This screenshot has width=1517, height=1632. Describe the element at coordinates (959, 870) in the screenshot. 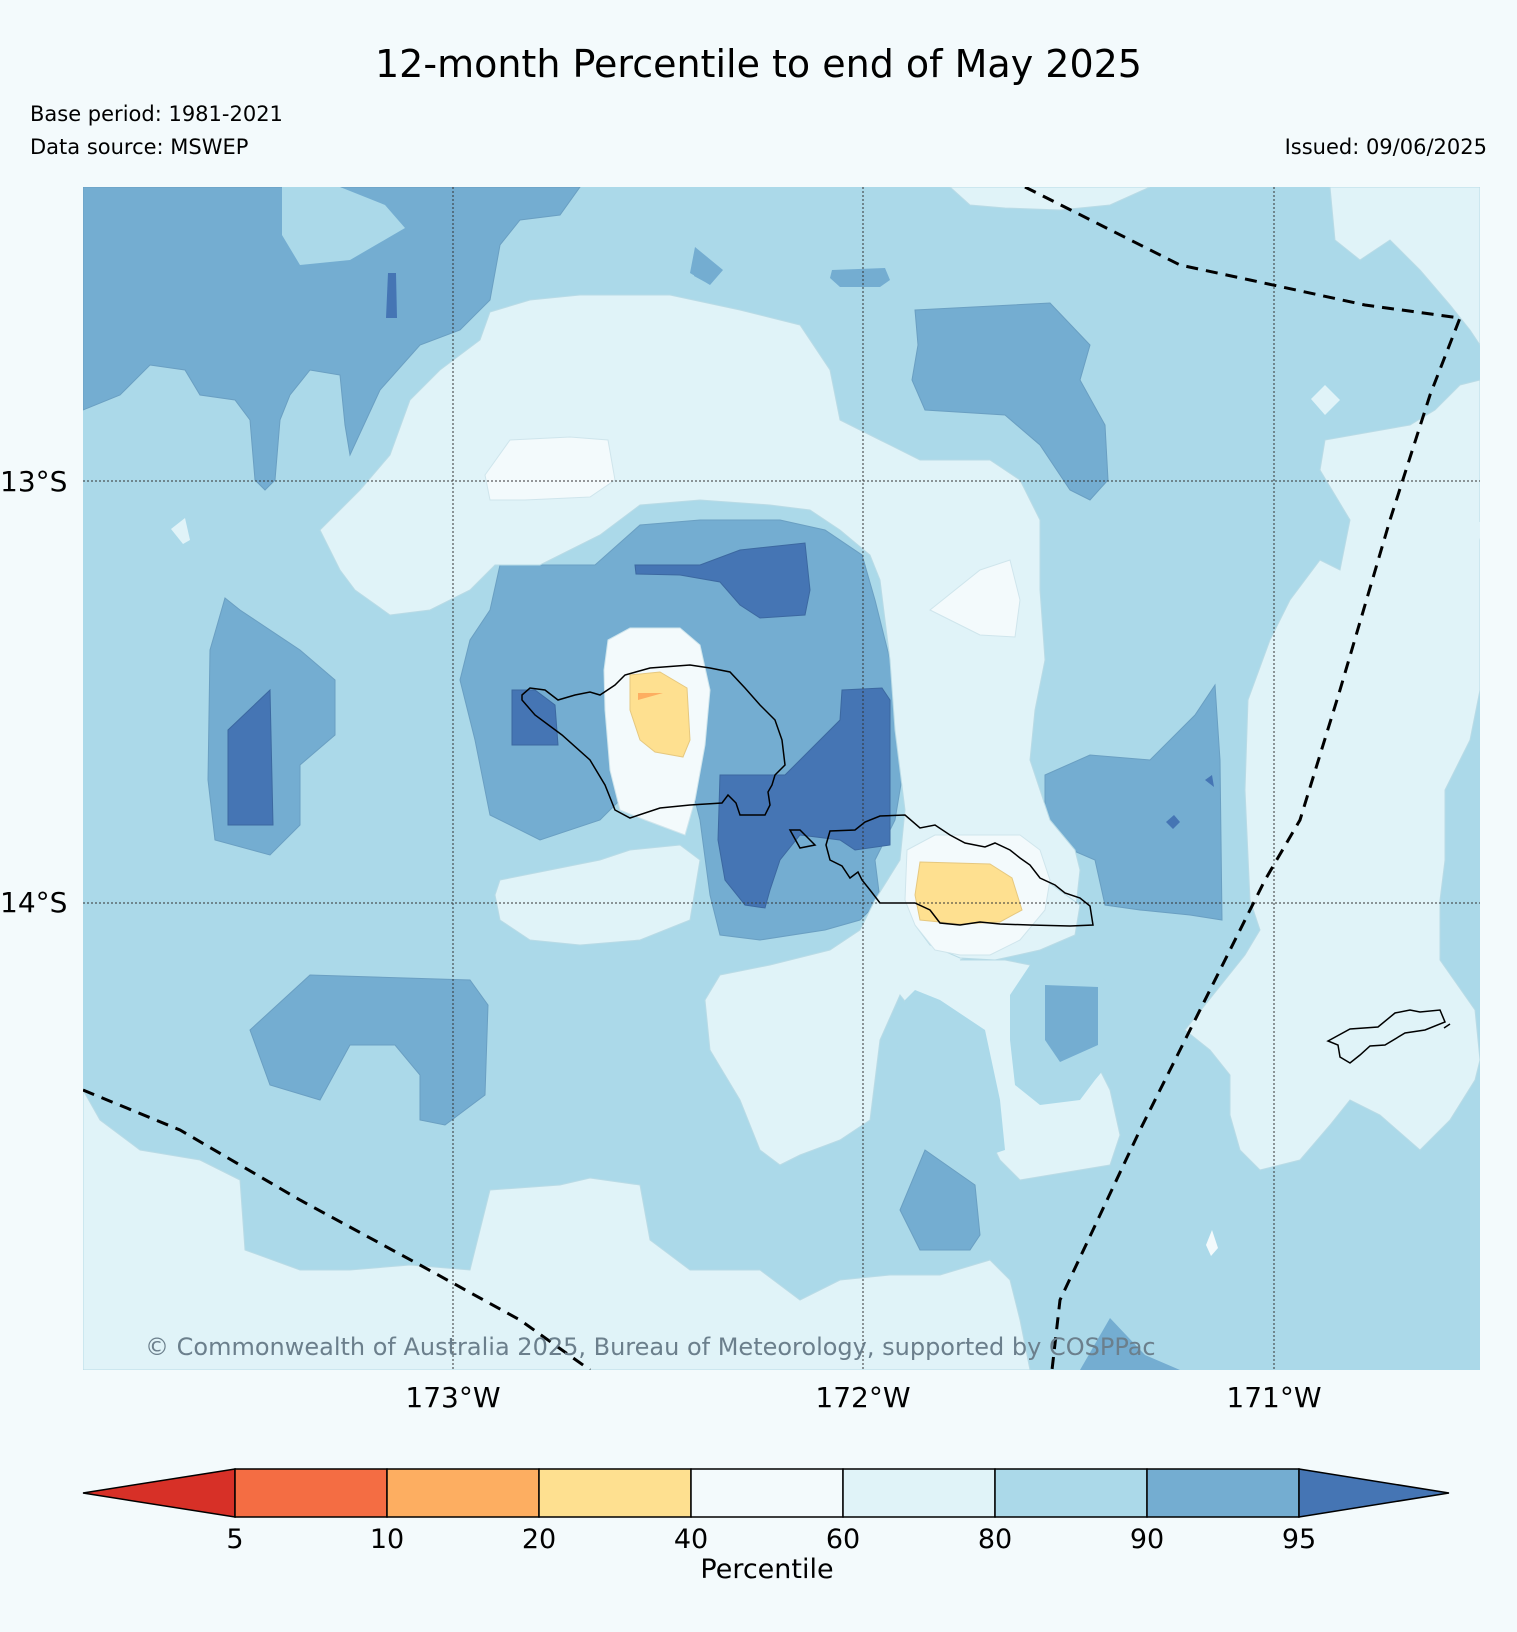

I see `savaii-island-outline` at that location.